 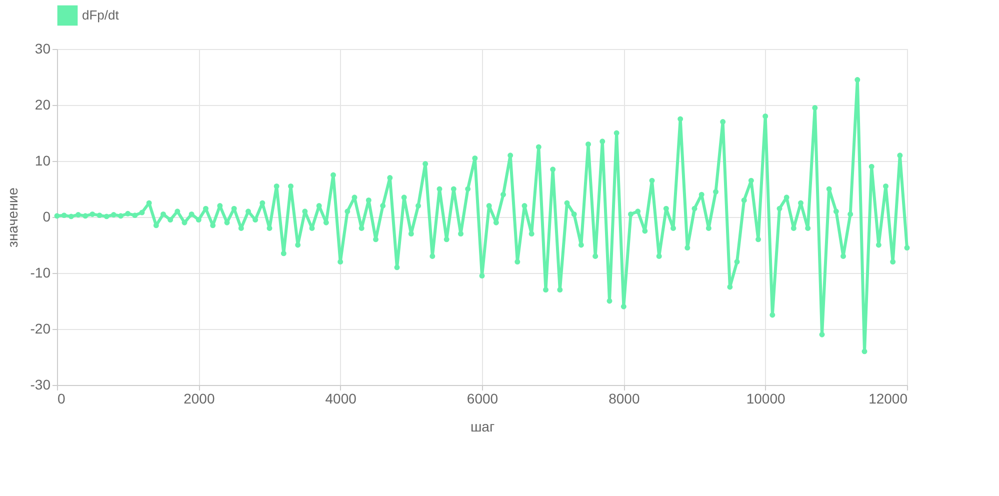 I want to click on y-axis-title: значение, so click(x=12, y=217).